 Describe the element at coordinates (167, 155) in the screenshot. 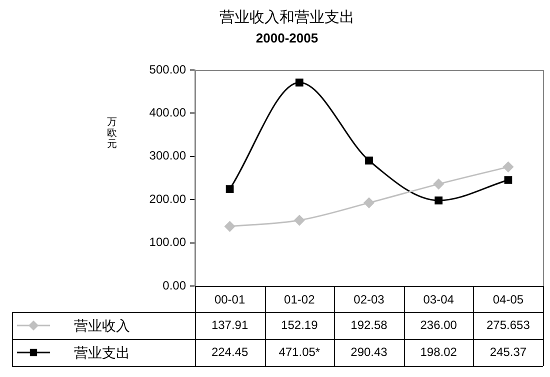

I see `y-tick-label: 300.00` at that location.